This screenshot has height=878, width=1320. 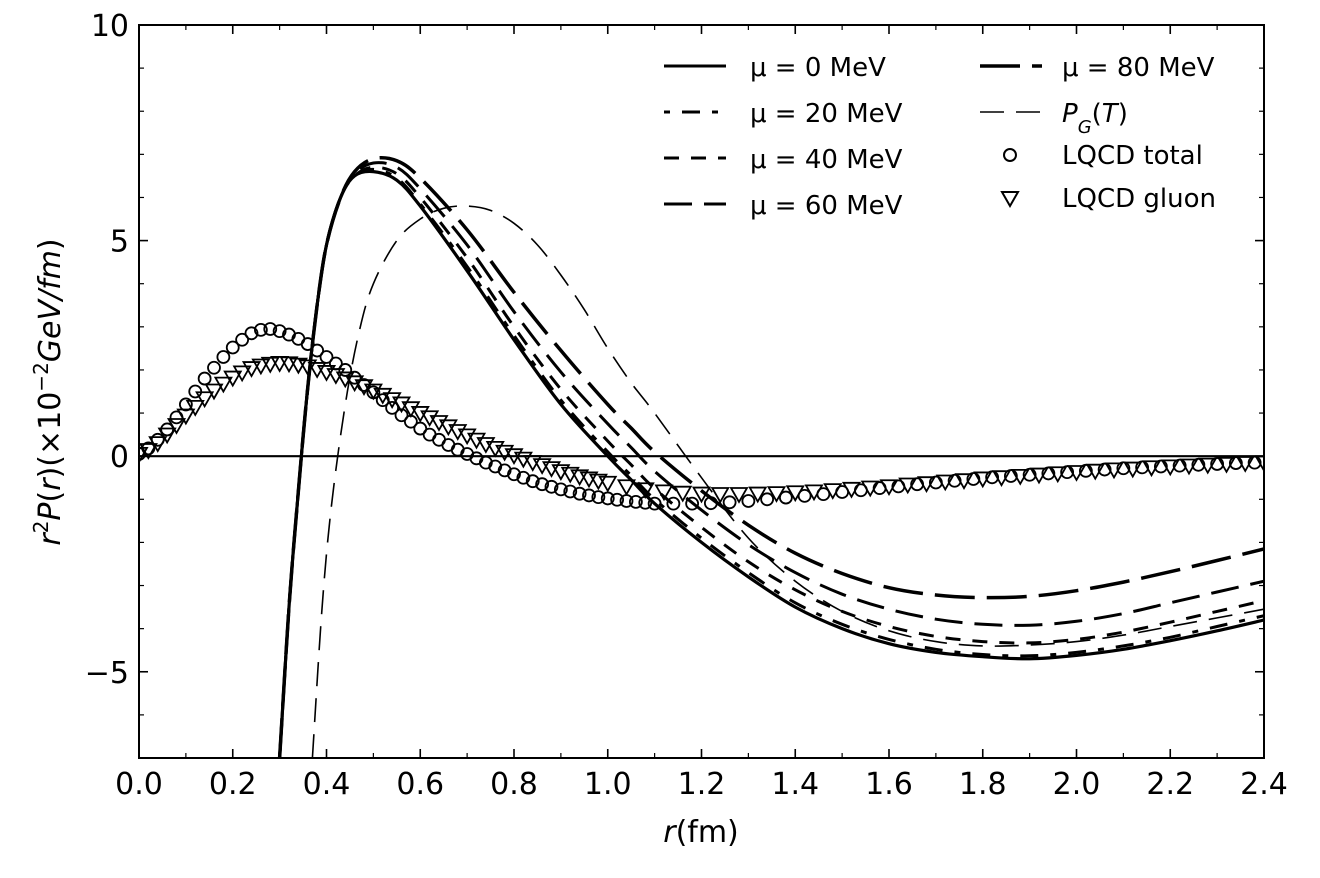 What do you see at coordinates (1010, 155) in the screenshot?
I see `legend-marker-total` at bounding box center [1010, 155].